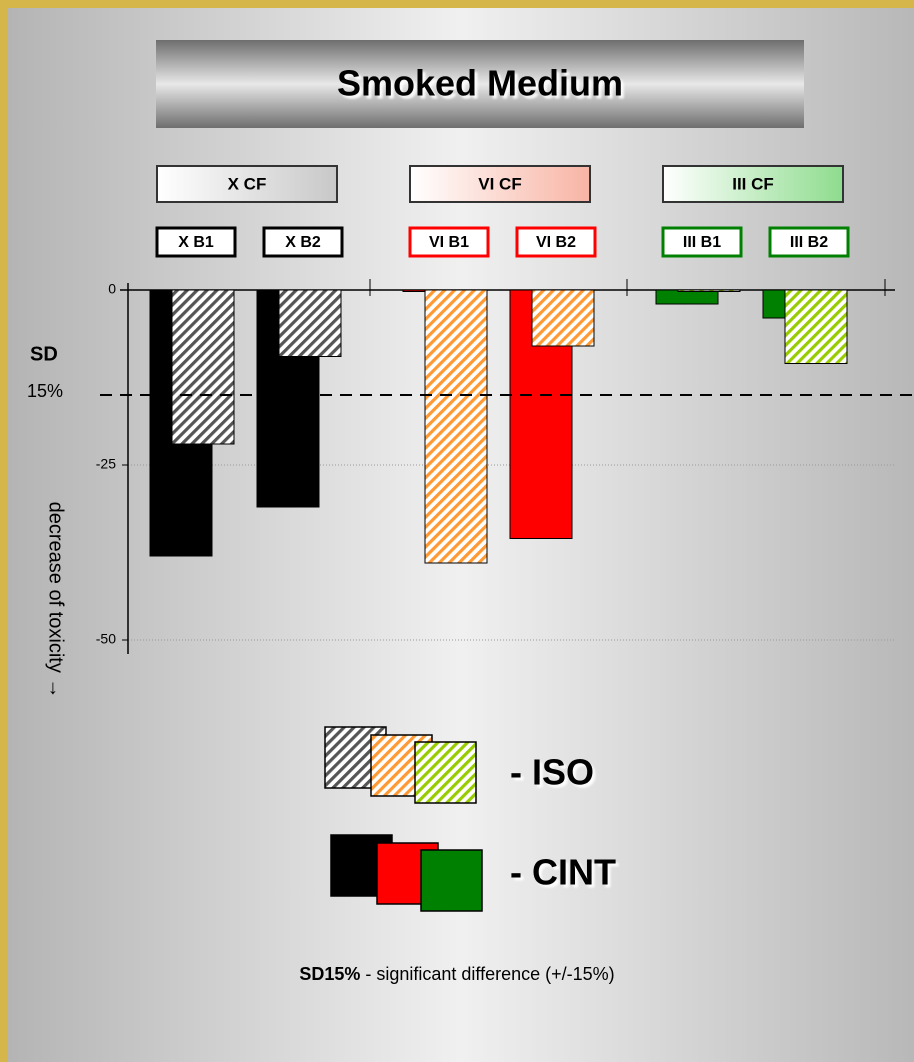 The width and height of the screenshot is (914, 1062). Describe the element at coordinates (563, 872) in the screenshot. I see `legend-label: - CINT` at that location.